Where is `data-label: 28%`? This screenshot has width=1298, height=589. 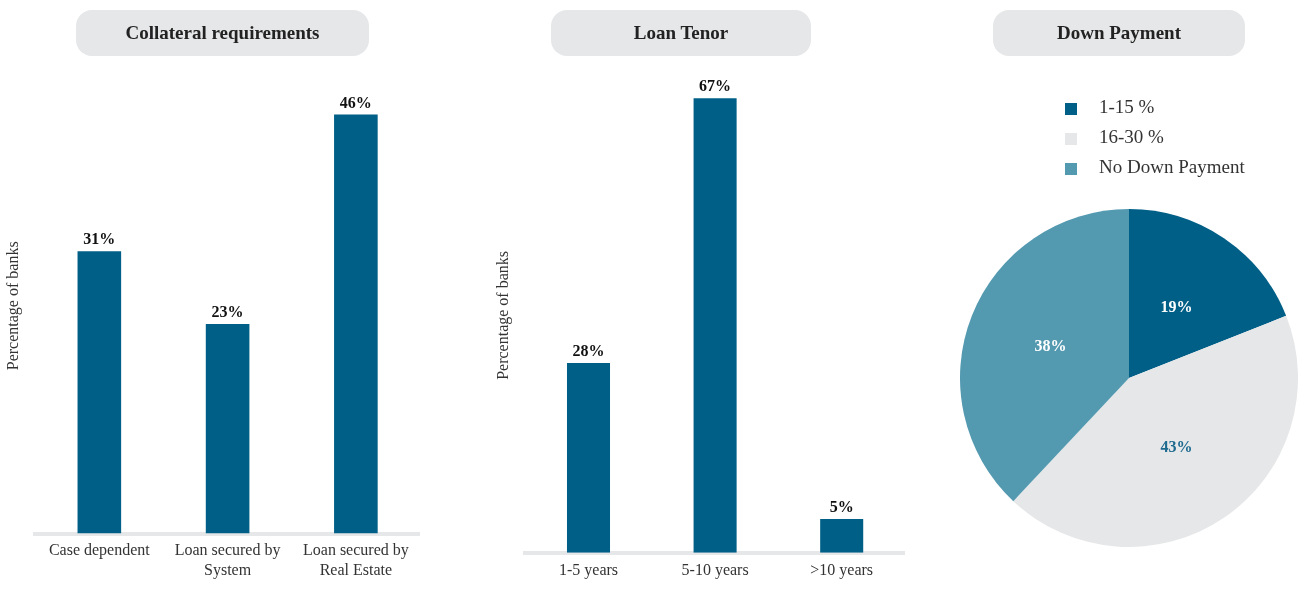
data-label: 28% is located at coordinates (588, 351).